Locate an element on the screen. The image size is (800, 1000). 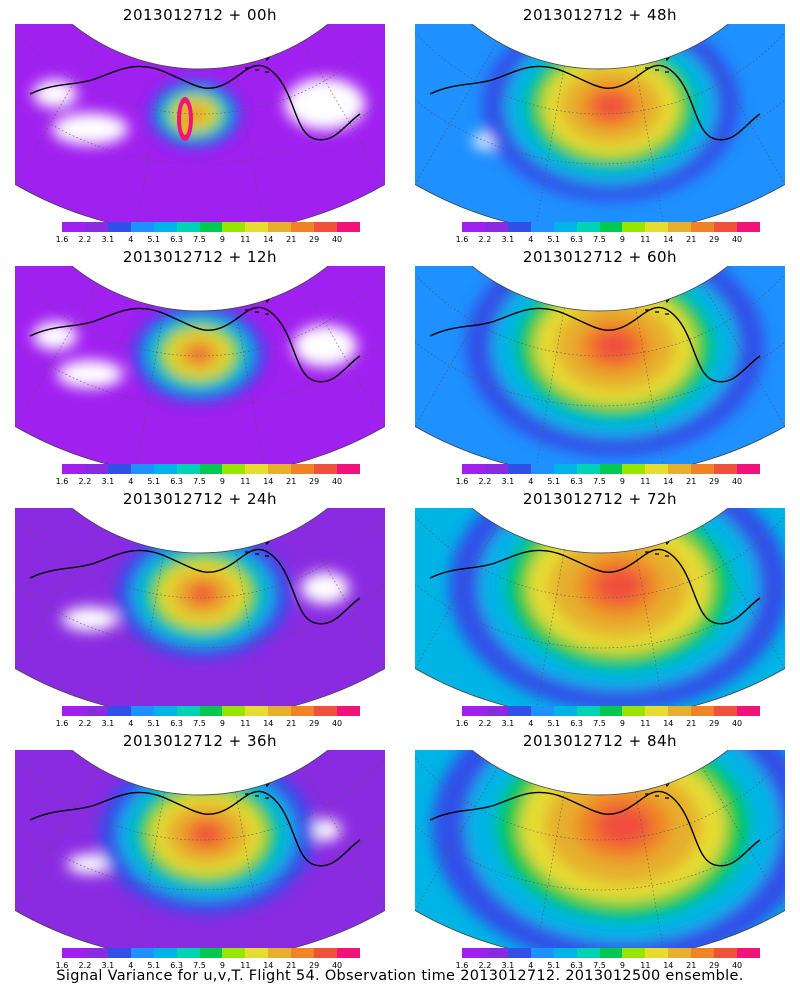
panel-title: 2013012712 + 24h is located at coordinates (200, 499).